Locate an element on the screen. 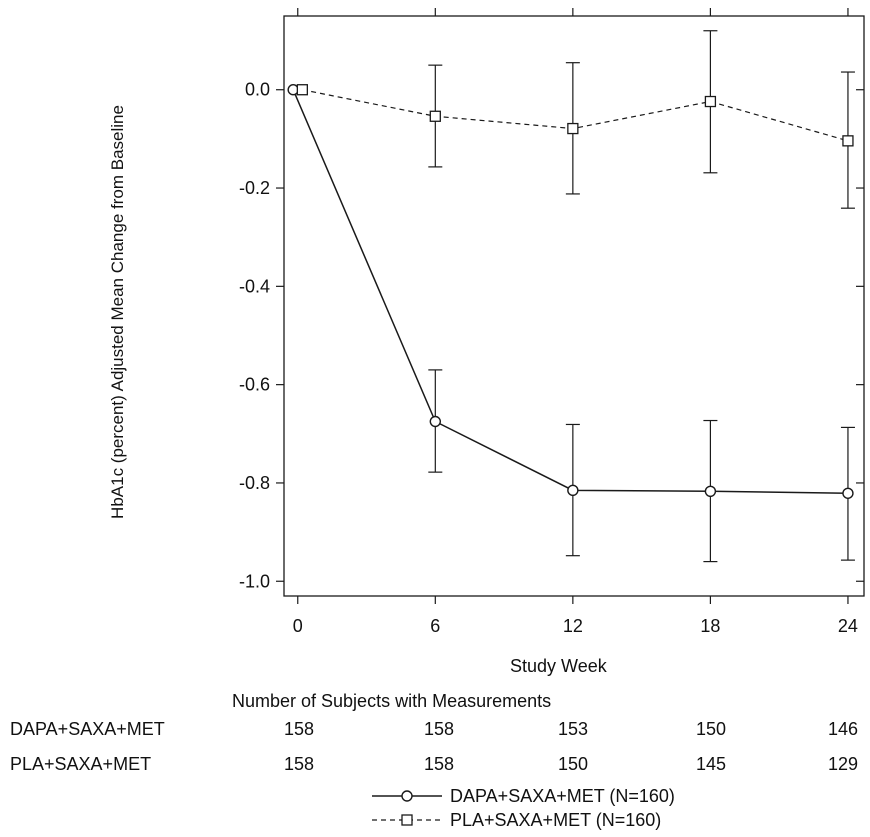  legend-item-pla: PLA+SAXA+MET (N=160) is located at coordinates (516, 820).